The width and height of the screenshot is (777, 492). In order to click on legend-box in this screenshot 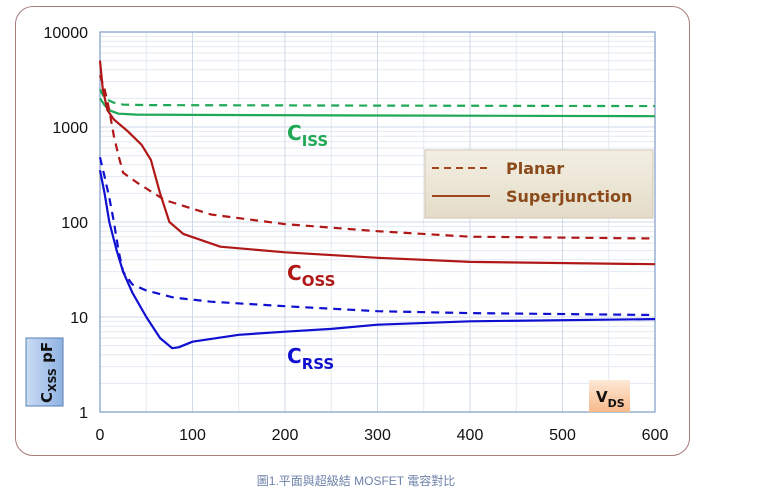, I will do `click(539, 184)`.